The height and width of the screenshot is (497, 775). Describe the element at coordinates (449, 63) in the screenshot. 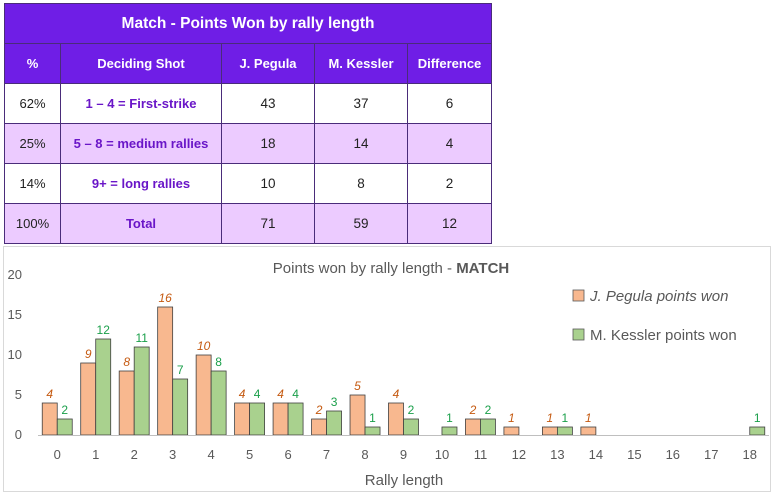

I see `header-difference: Difference` at that location.